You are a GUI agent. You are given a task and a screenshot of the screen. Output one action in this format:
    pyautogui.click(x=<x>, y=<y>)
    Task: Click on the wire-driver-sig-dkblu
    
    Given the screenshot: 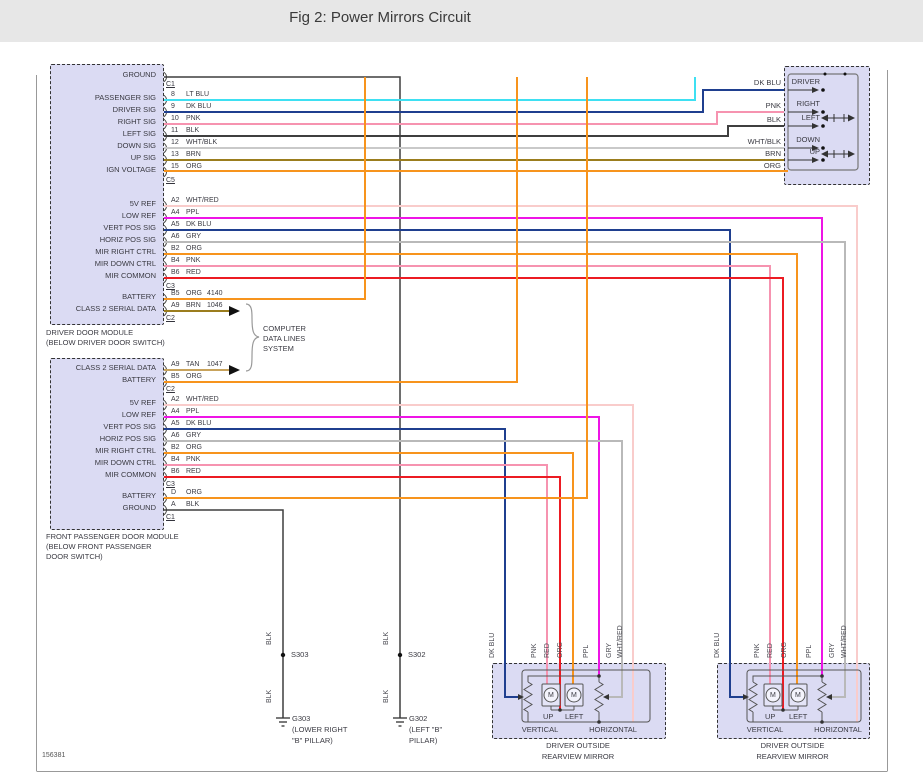 What is the action you would take?
    pyautogui.click(x=474, y=101)
    